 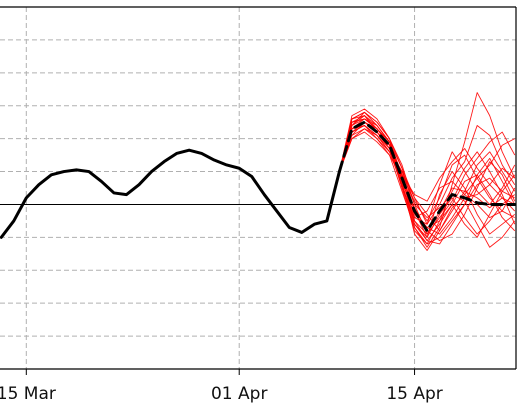 I want to click on ensemble-mean-line, so click(x=427, y=176).